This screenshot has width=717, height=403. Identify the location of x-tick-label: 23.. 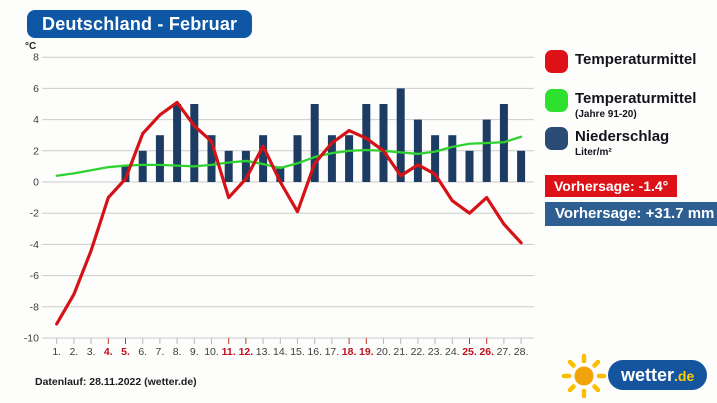
(435, 352).